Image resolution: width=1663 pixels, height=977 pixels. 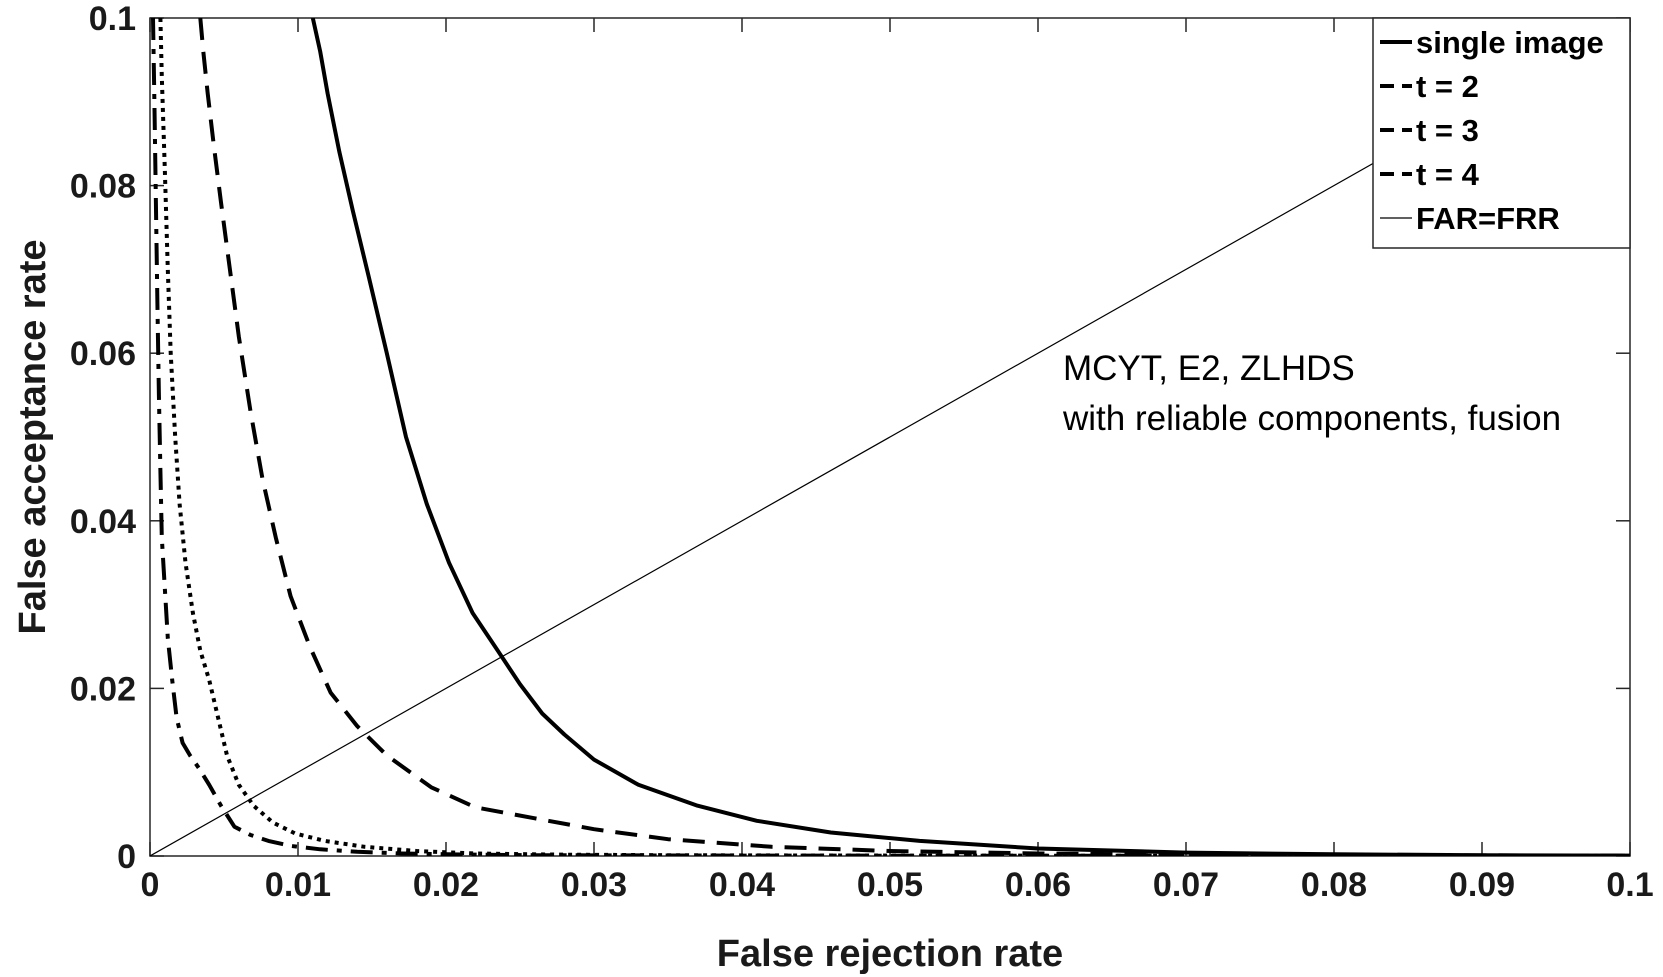 What do you see at coordinates (890, 885) in the screenshot?
I see `x-tick-label: 0.05` at bounding box center [890, 885].